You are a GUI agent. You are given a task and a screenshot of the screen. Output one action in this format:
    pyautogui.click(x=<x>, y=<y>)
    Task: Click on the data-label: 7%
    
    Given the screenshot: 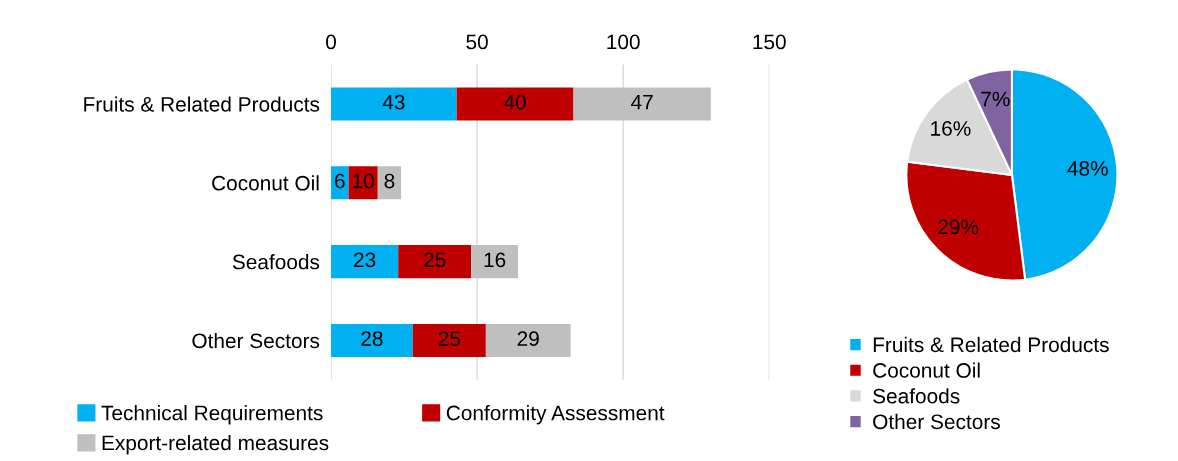 What is the action you would take?
    pyautogui.click(x=995, y=99)
    